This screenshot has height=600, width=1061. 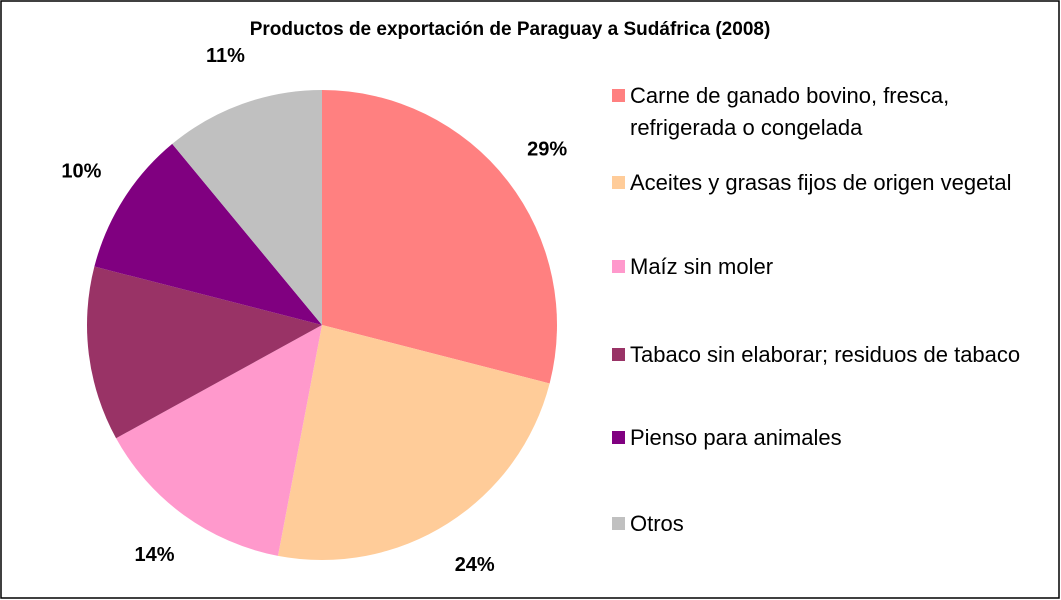 I want to click on legend-entry: Maíz sin moler, so click(x=822, y=267).